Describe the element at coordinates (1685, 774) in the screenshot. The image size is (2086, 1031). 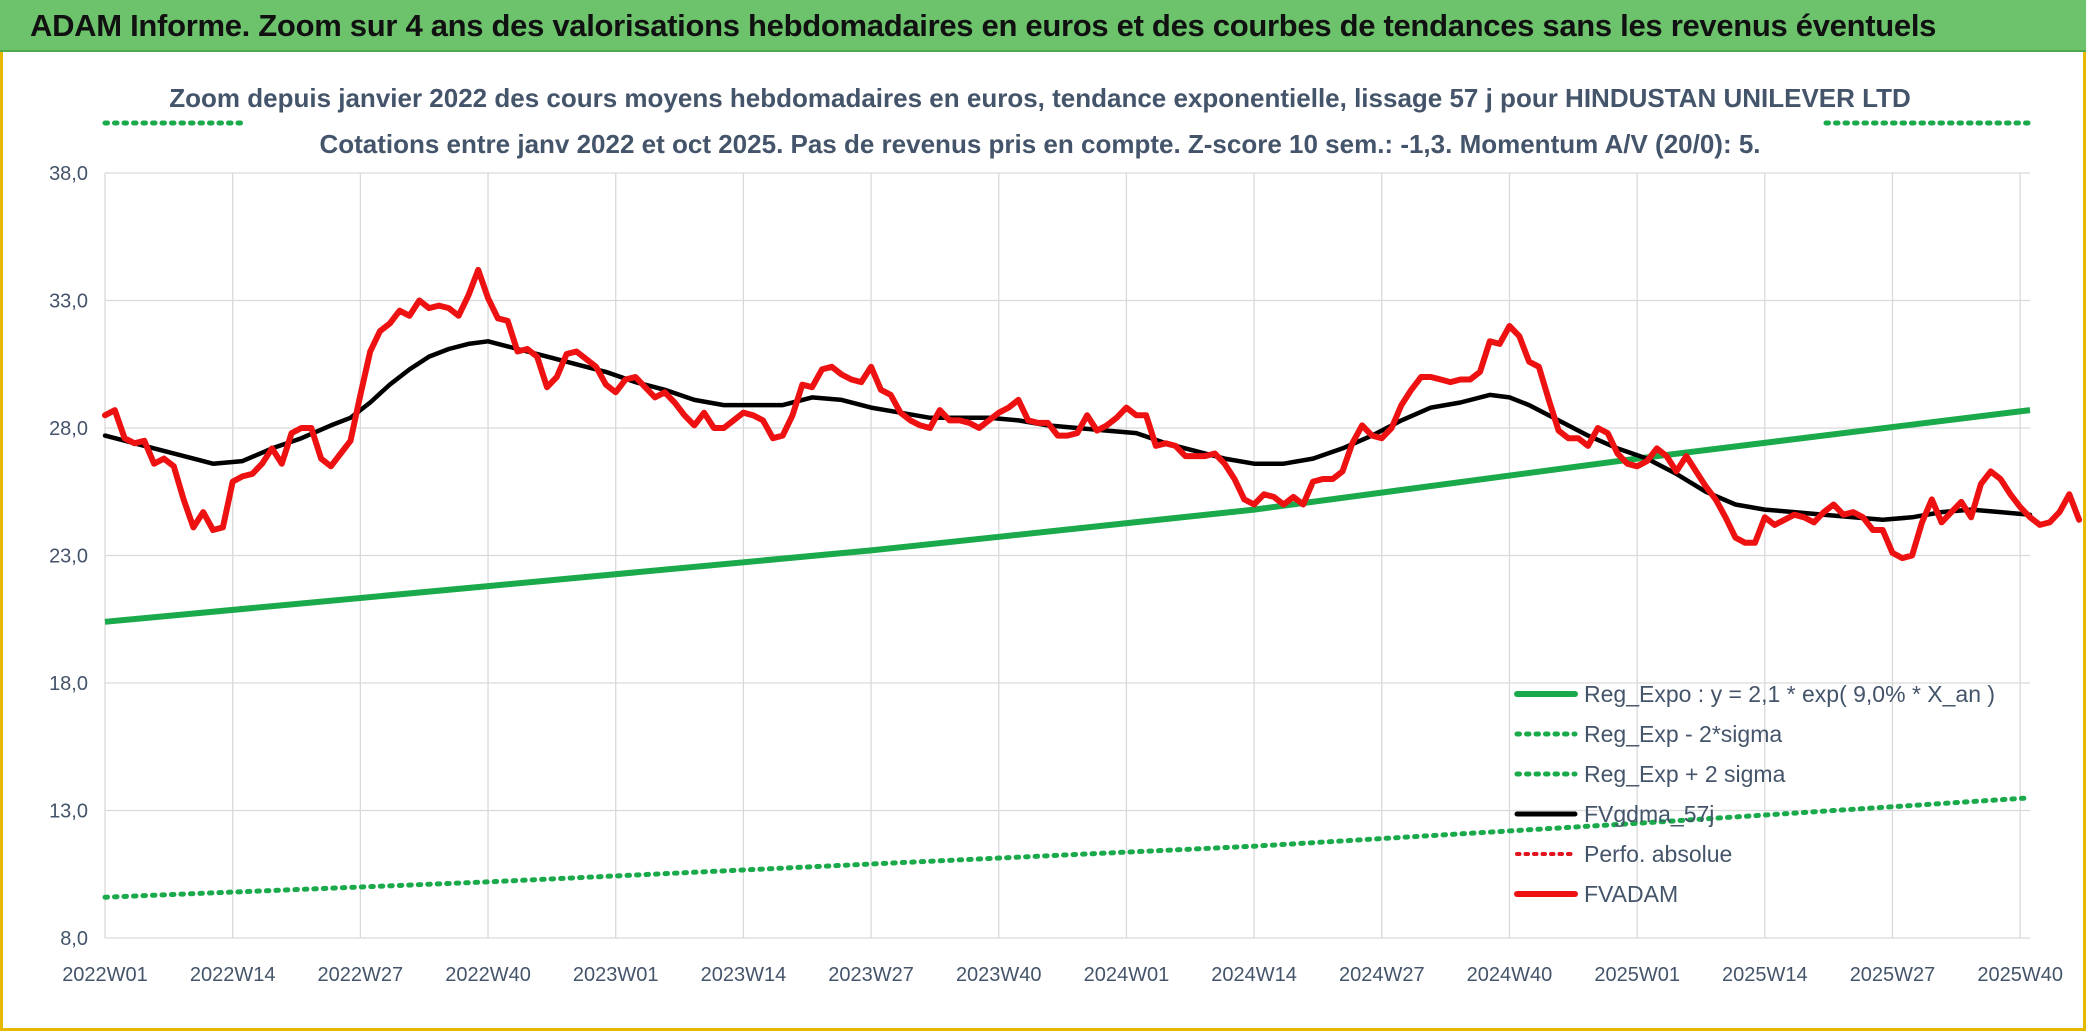
I see `legend-label-plus: Reg_Exp + 2 sigma` at that location.